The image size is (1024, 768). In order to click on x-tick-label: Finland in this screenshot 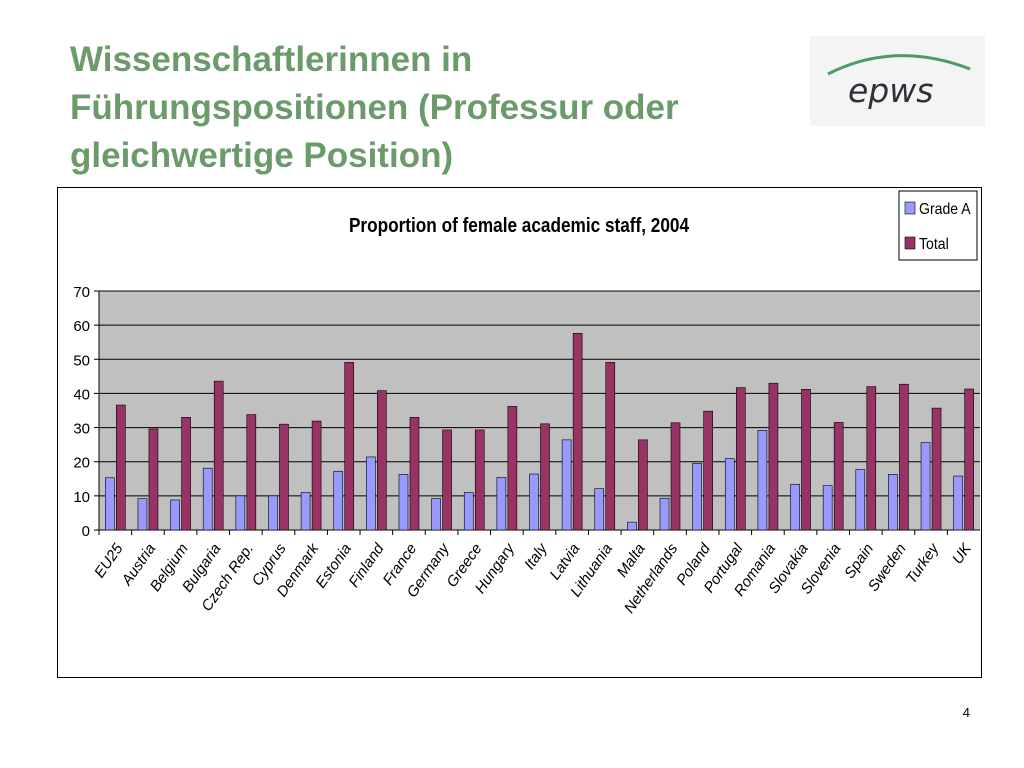, I will do `click(366, 565)`.